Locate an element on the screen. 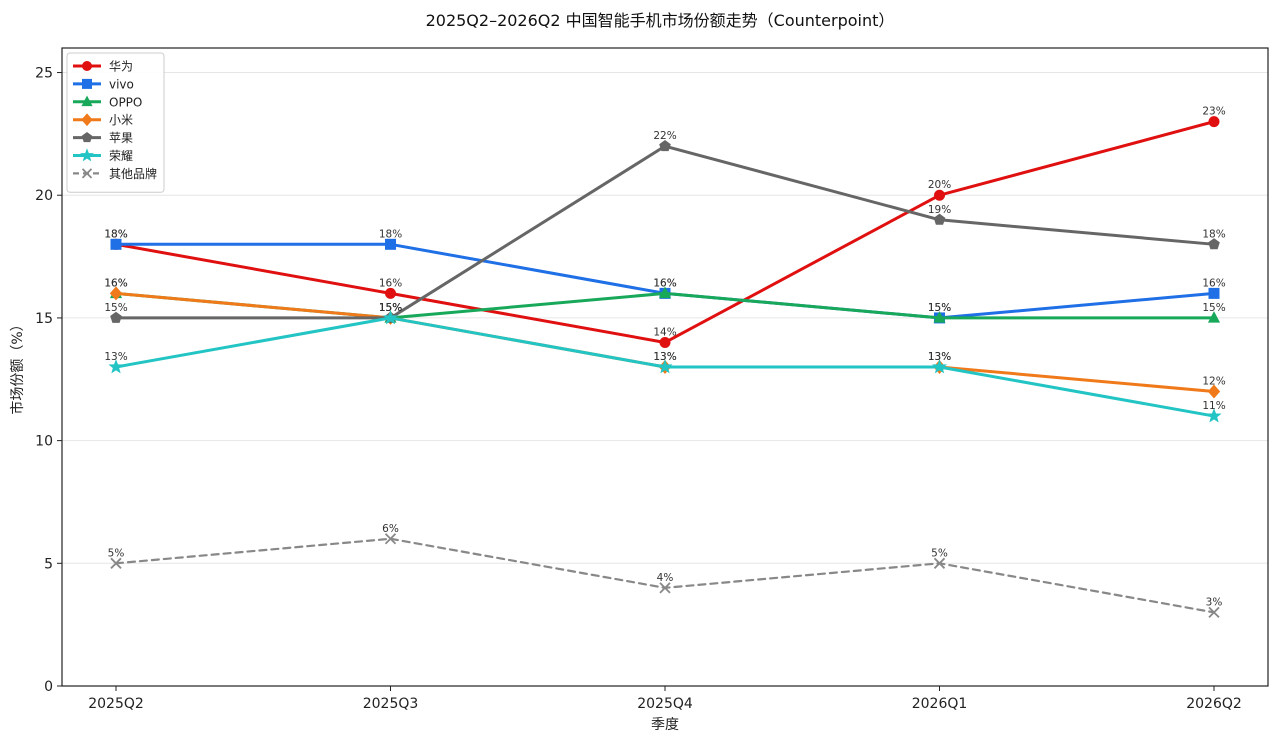 The image size is (1280, 741). legend-label-series-5: 苹果 is located at coordinates (121, 138).